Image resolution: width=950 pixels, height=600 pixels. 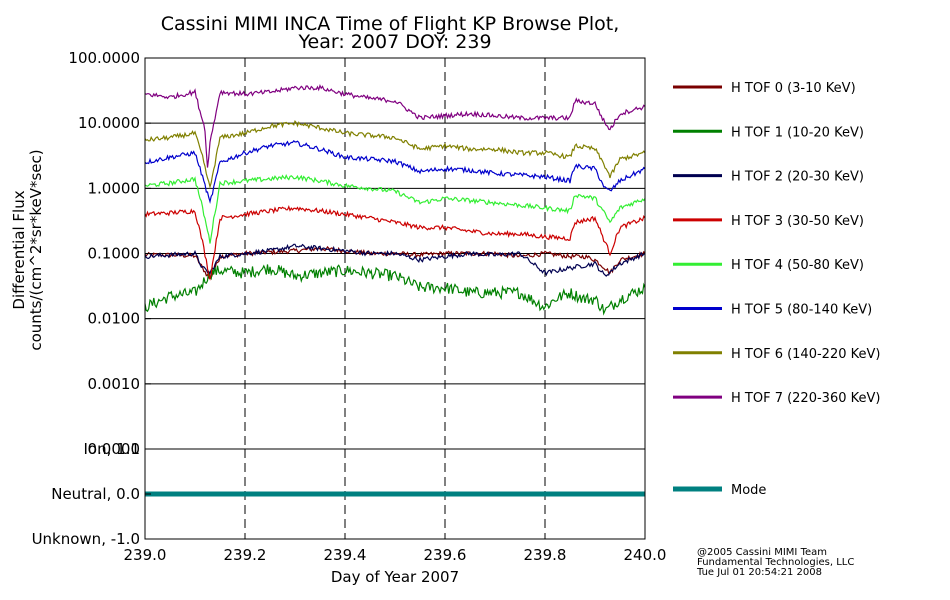 I want to click on legend-label-tof-0: H TOF 0 (3-10 KeV), so click(x=793, y=88).